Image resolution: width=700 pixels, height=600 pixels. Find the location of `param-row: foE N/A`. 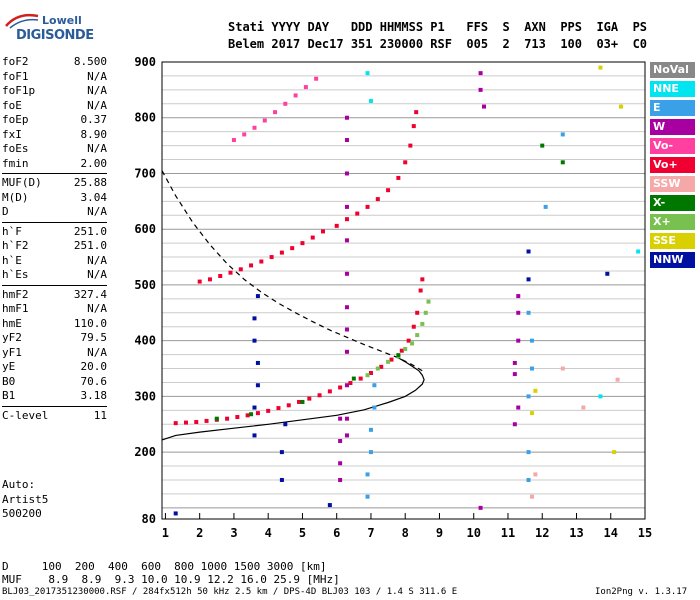

param-row: foE N/A is located at coordinates (54, 106).